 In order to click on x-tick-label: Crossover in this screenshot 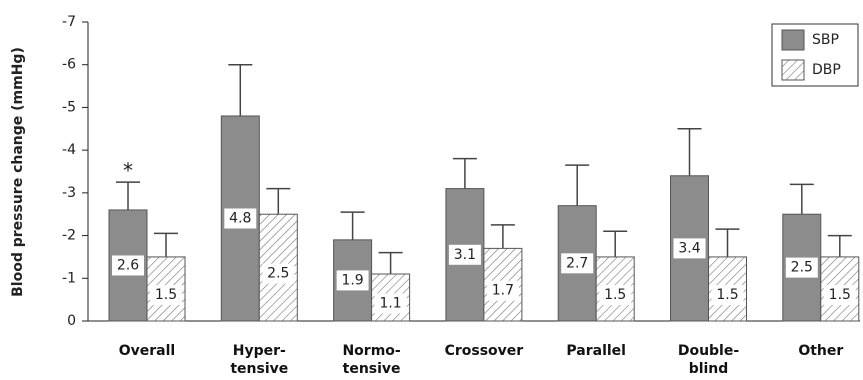, I will do `click(484, 351)`.